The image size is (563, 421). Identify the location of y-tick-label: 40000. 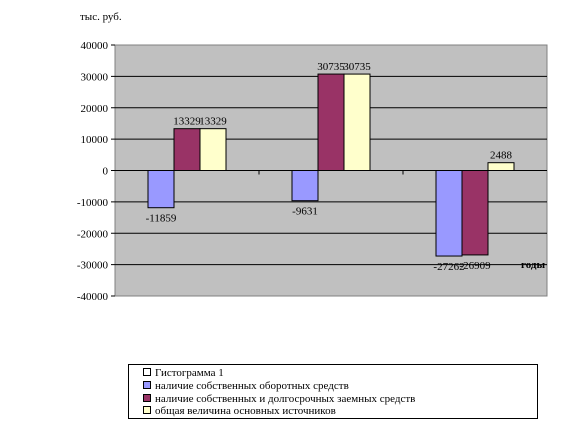
(95, 46).